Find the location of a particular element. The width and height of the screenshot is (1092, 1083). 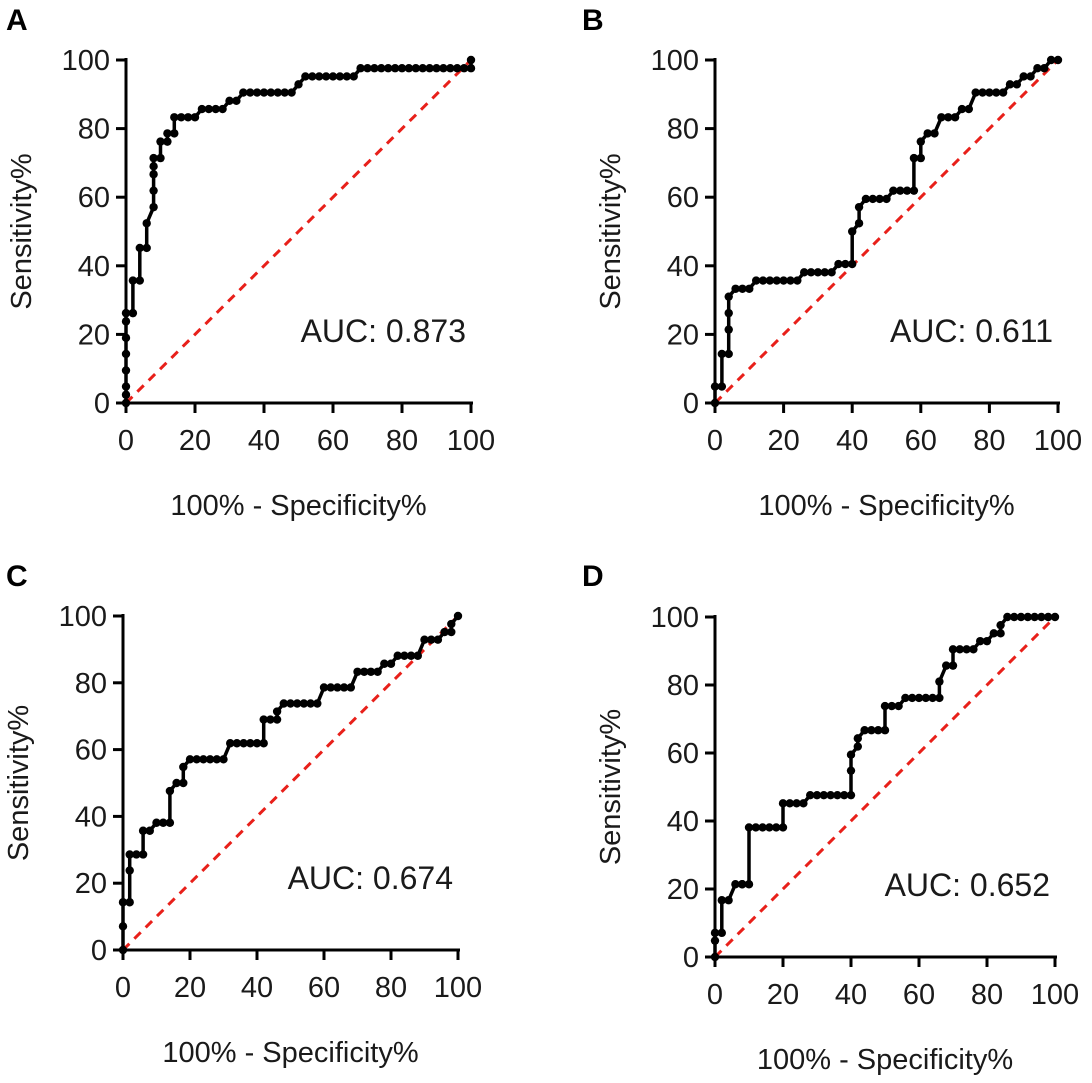

y-tick-label: 40 is located at coordinates (91, 817).